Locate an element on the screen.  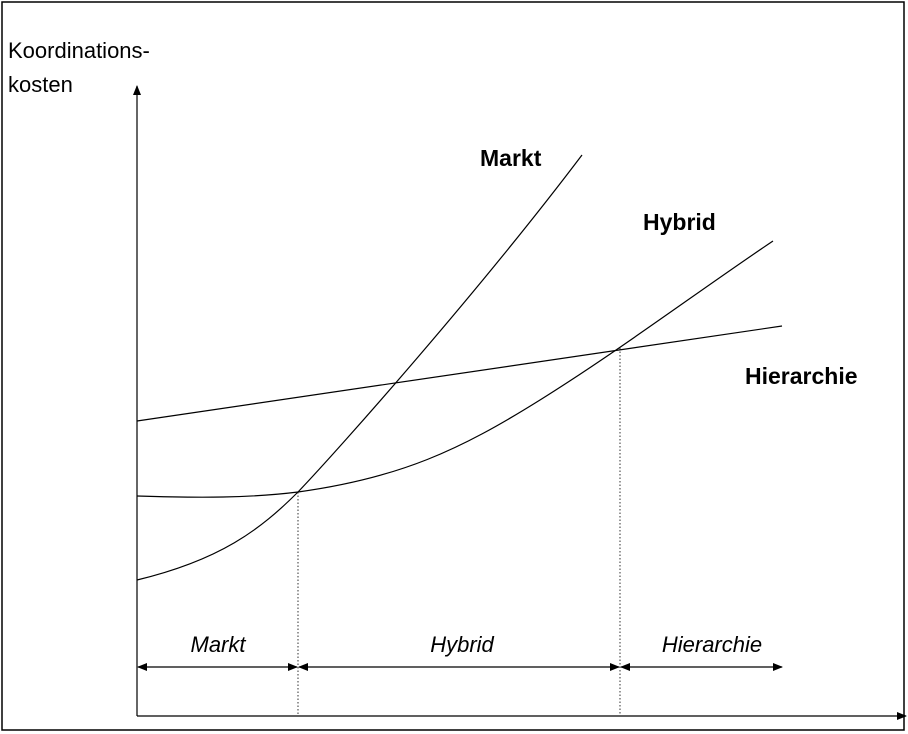
region-label: Hierarchie is located at coordinates (712, 644).